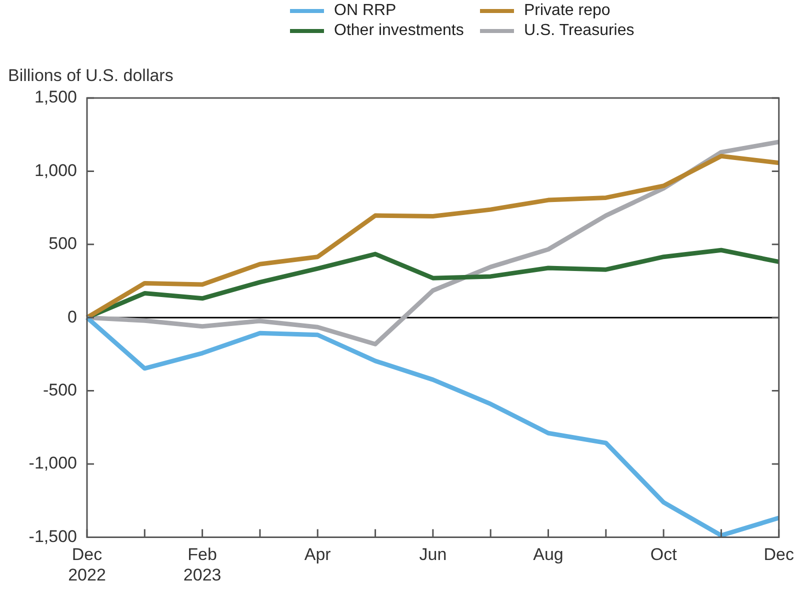  Describe the element at coordinates (55, 170) in the screenshot. I see `y-tick-label: 1,000` at that location.